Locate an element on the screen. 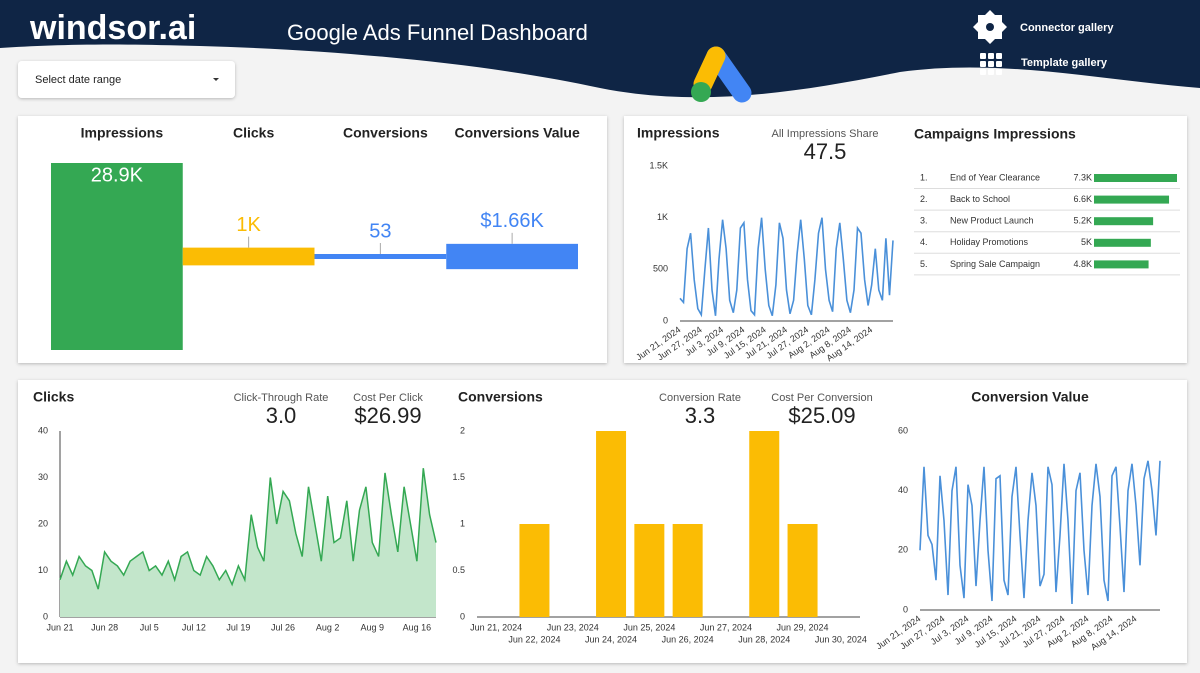 This screenshot has height=673, width=1200. y-tick-label: 30 is located at coordinates (43, 477).